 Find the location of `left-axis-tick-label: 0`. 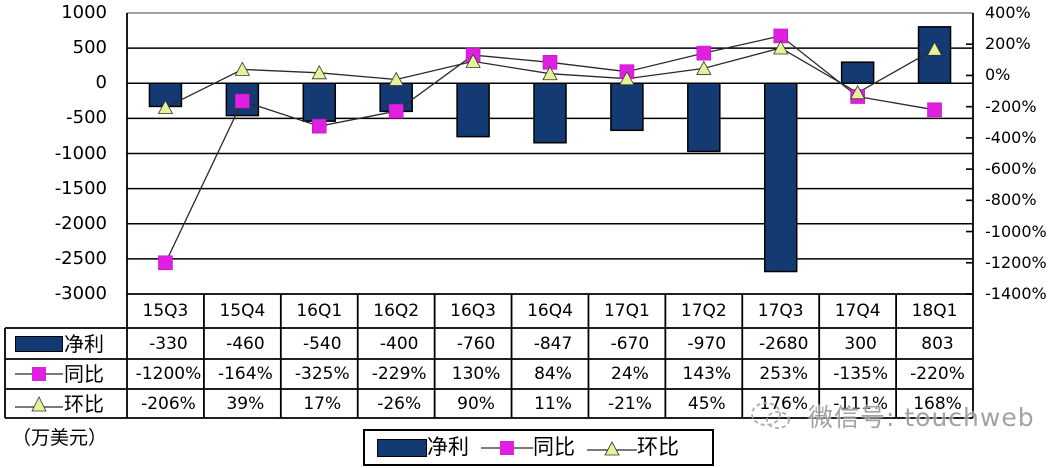

left-axis-tick-label: 0 is located at coordinates (101, 83).